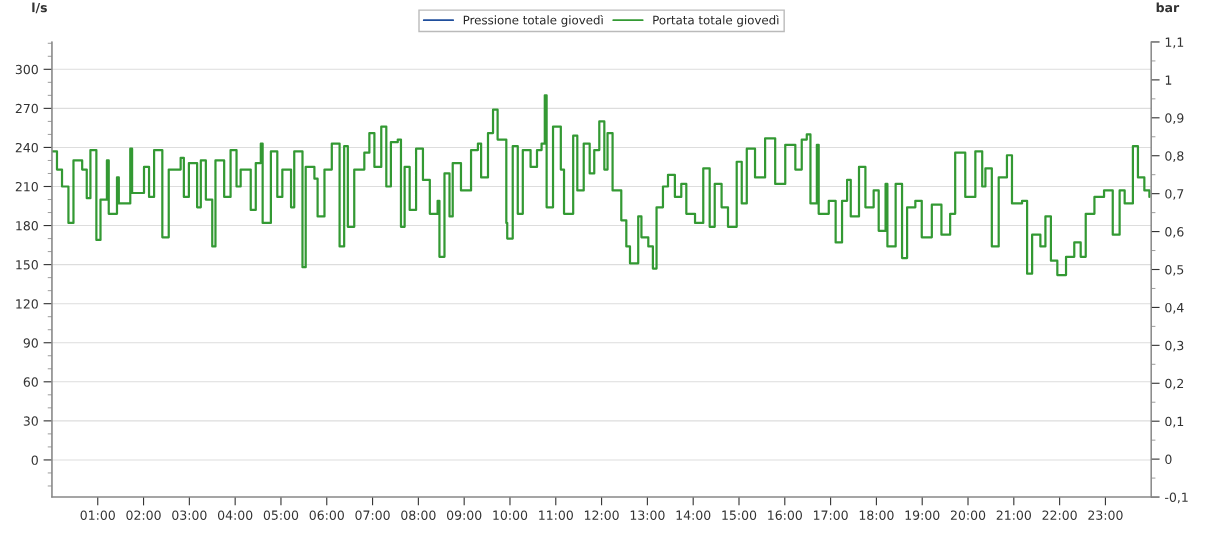 The image size is (1208, 545). Describe the element at coordinates (1168, 7) in the screenshot. I see `y2-axis-title: bar` at that location.